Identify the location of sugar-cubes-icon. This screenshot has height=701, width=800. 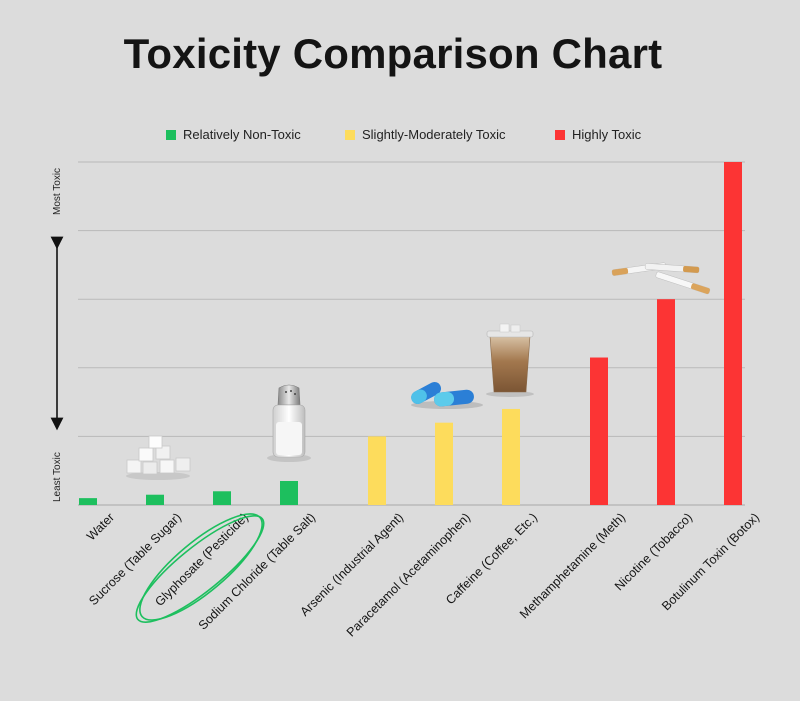
(158, 457).